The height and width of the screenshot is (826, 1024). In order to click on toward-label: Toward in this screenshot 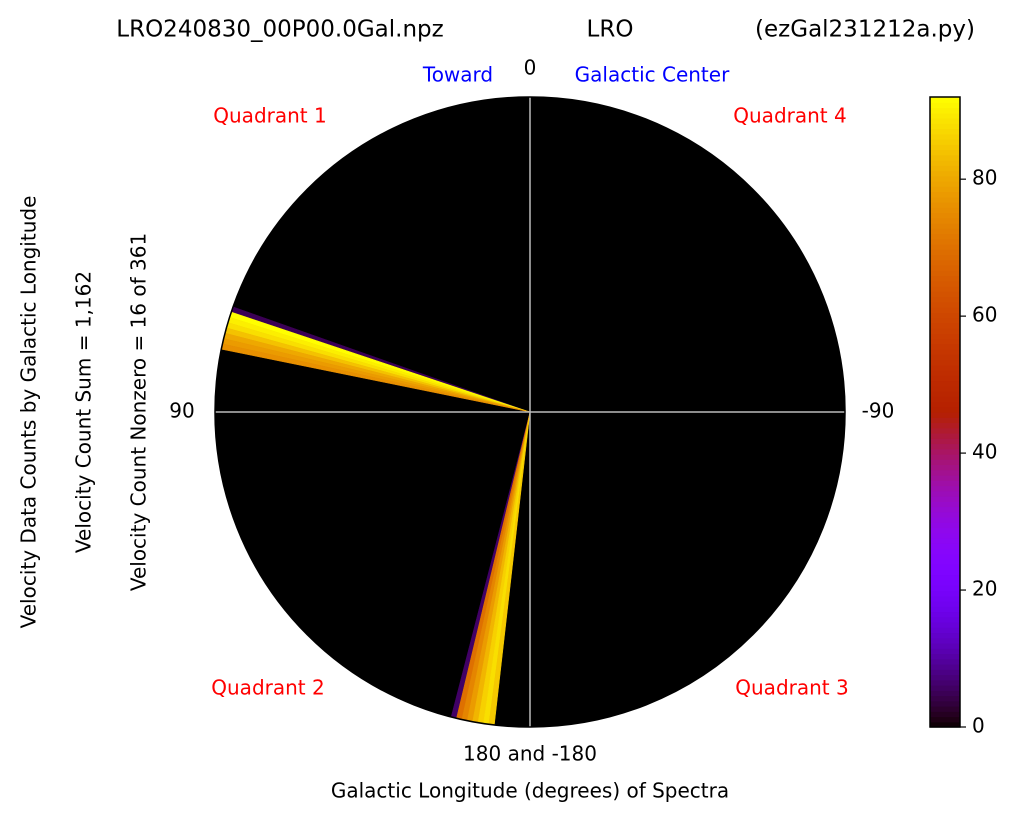, I will do `click(457, 75)`.